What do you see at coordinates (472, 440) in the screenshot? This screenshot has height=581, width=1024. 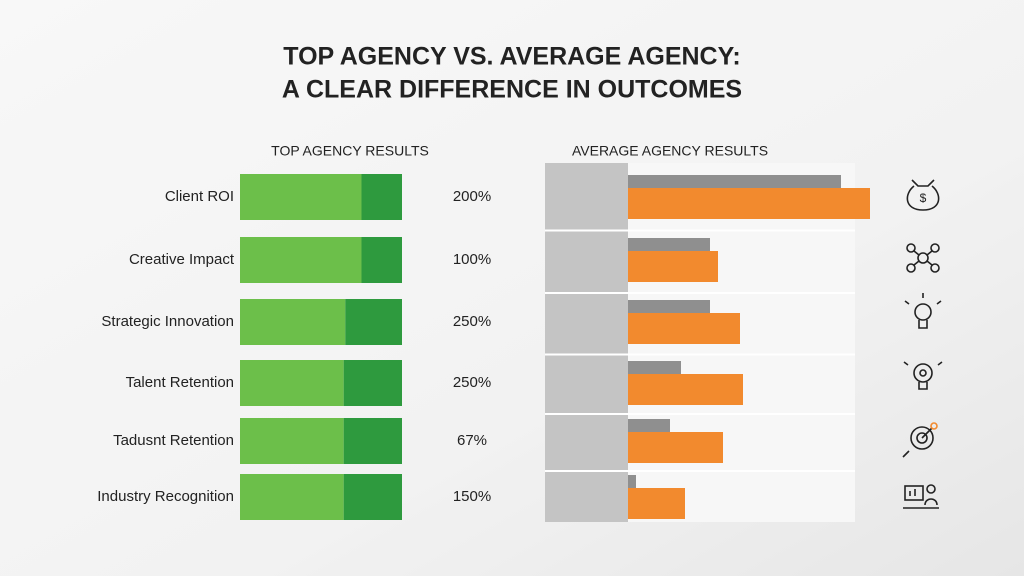 I see `result-label: 67%` at bounding box center [472, 440].